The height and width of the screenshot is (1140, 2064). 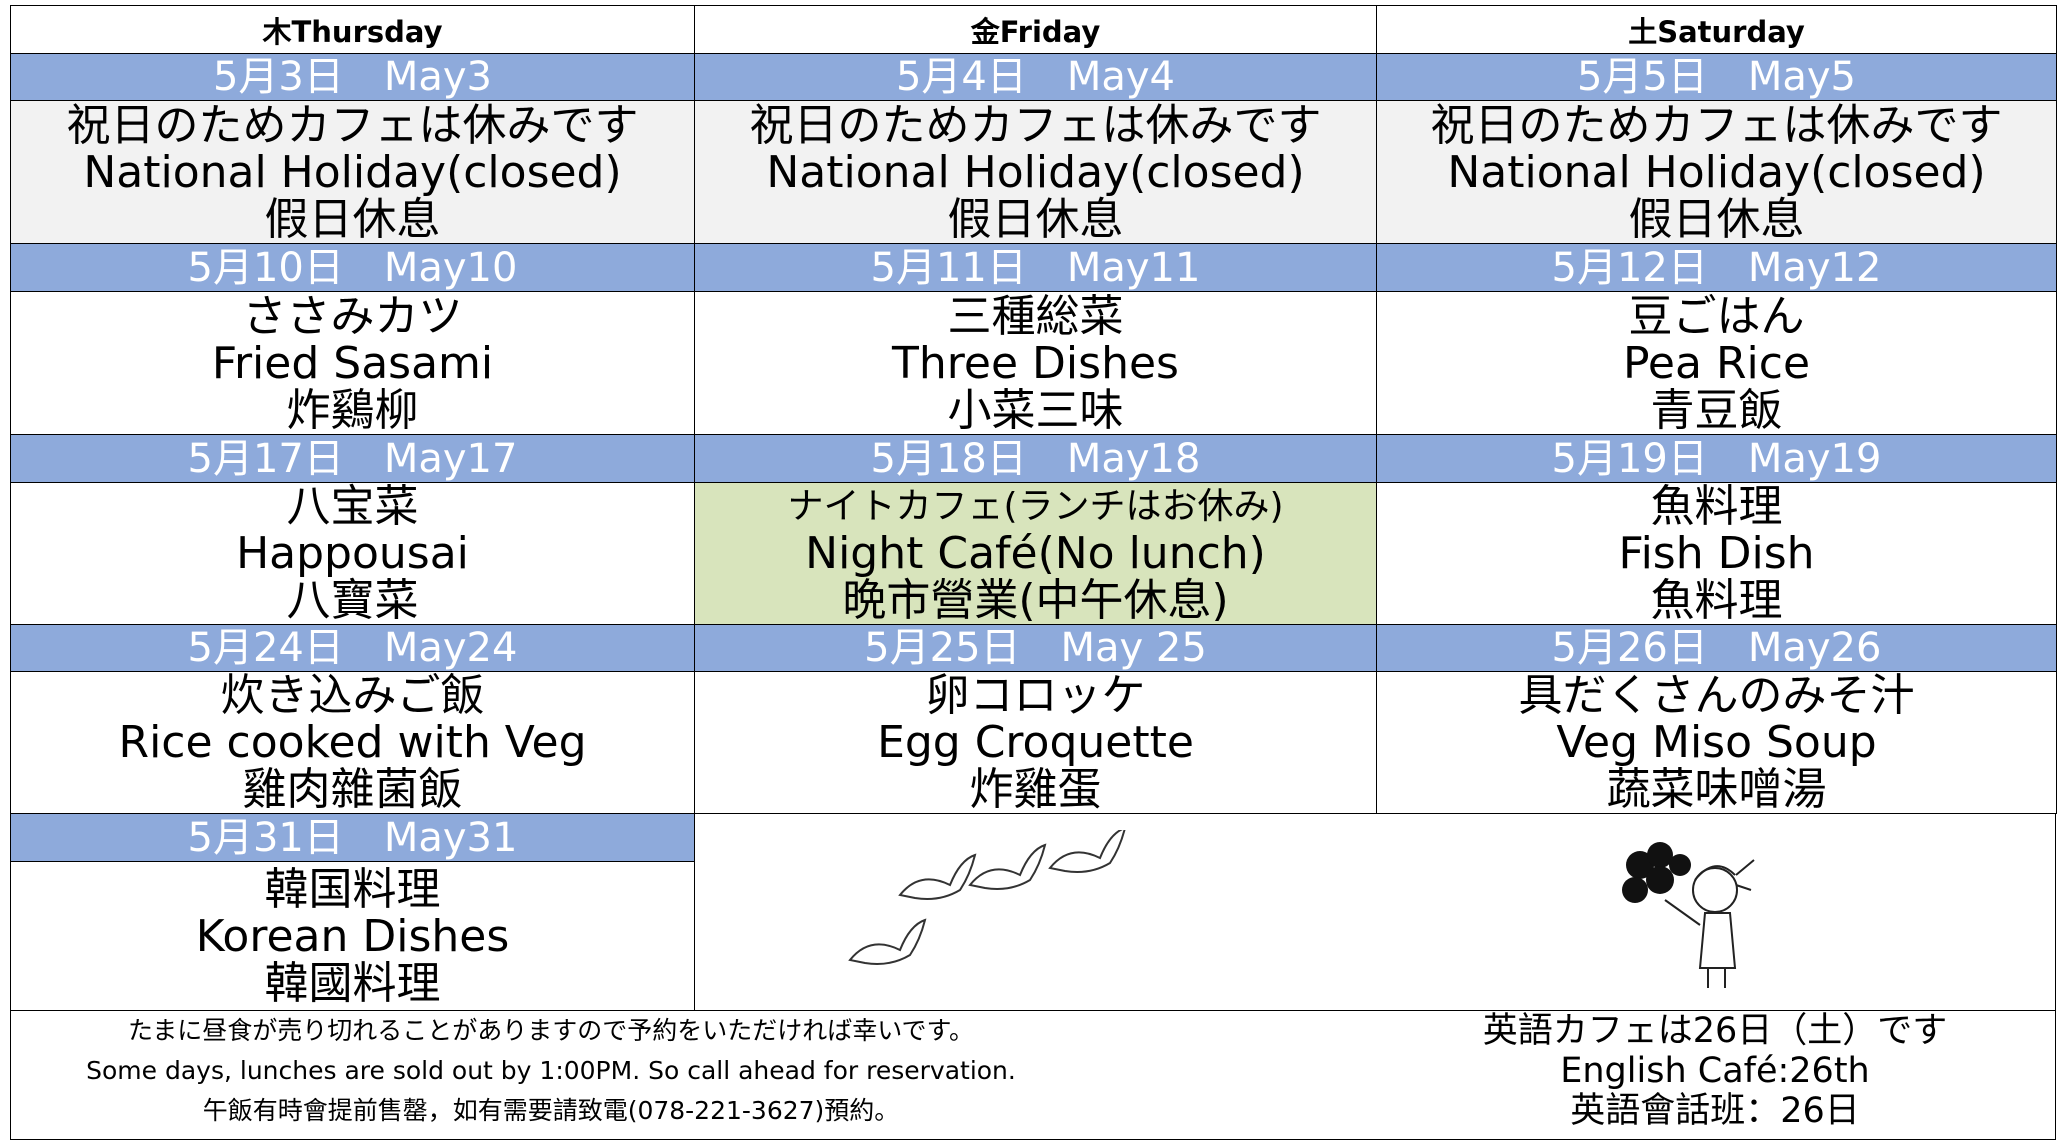 I want to click on menu-cell: 炊き込みご飯 Rice cooked with Veg 雞肉雜菌飯, so click(x=352, y=742).